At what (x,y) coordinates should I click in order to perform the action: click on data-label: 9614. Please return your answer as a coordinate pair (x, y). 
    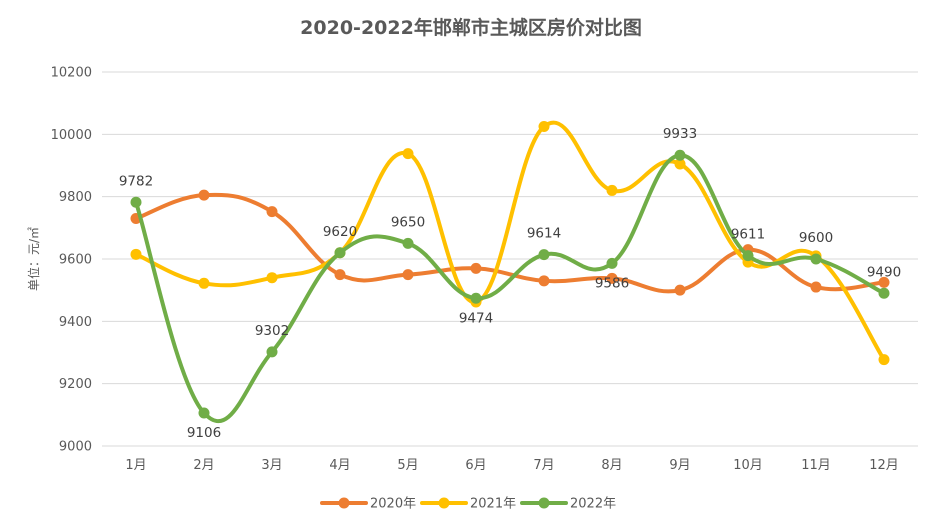
    Looking at the image, I should click on (544, 234).